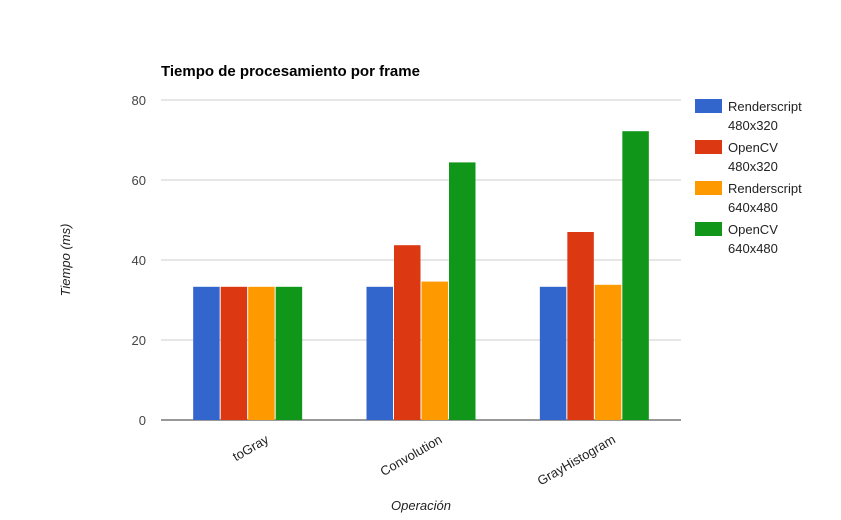  What do you see at coordinates (753, 239) in the screenshot?
I see `legend-label: OpenCV 640x480` at bounding box center [753, 239].